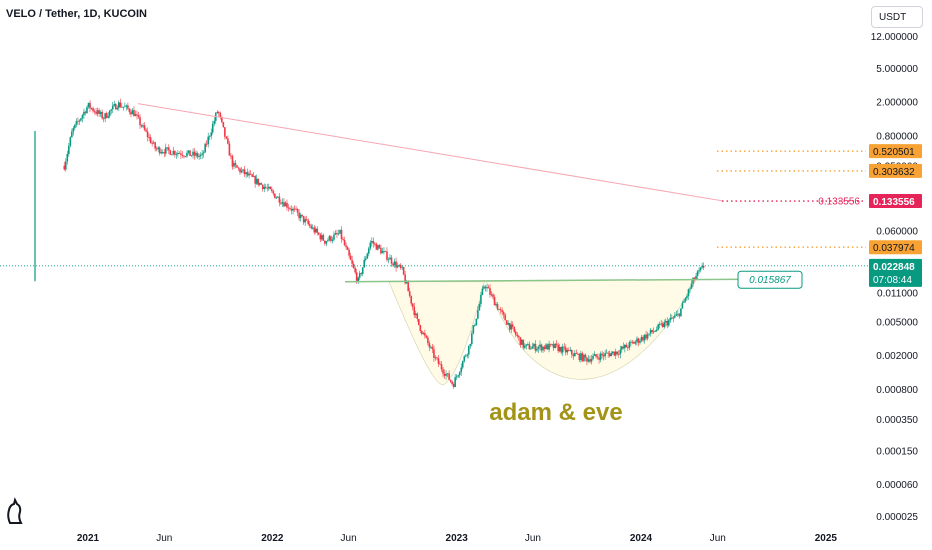 The image size is (932, 550). What do you see at coordinates (895, 37) in the screenshot?
I see `y-tick-label: 12.000000` at bounding box center [895, 37].